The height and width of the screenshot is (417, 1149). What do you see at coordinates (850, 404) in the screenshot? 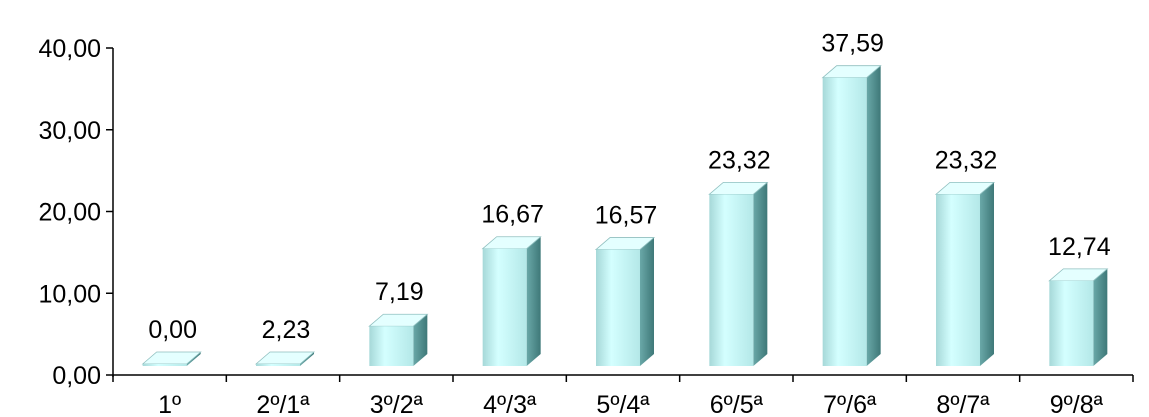
I see `x-tick-label: 7º/6ª` at bounding box center [850, 404].